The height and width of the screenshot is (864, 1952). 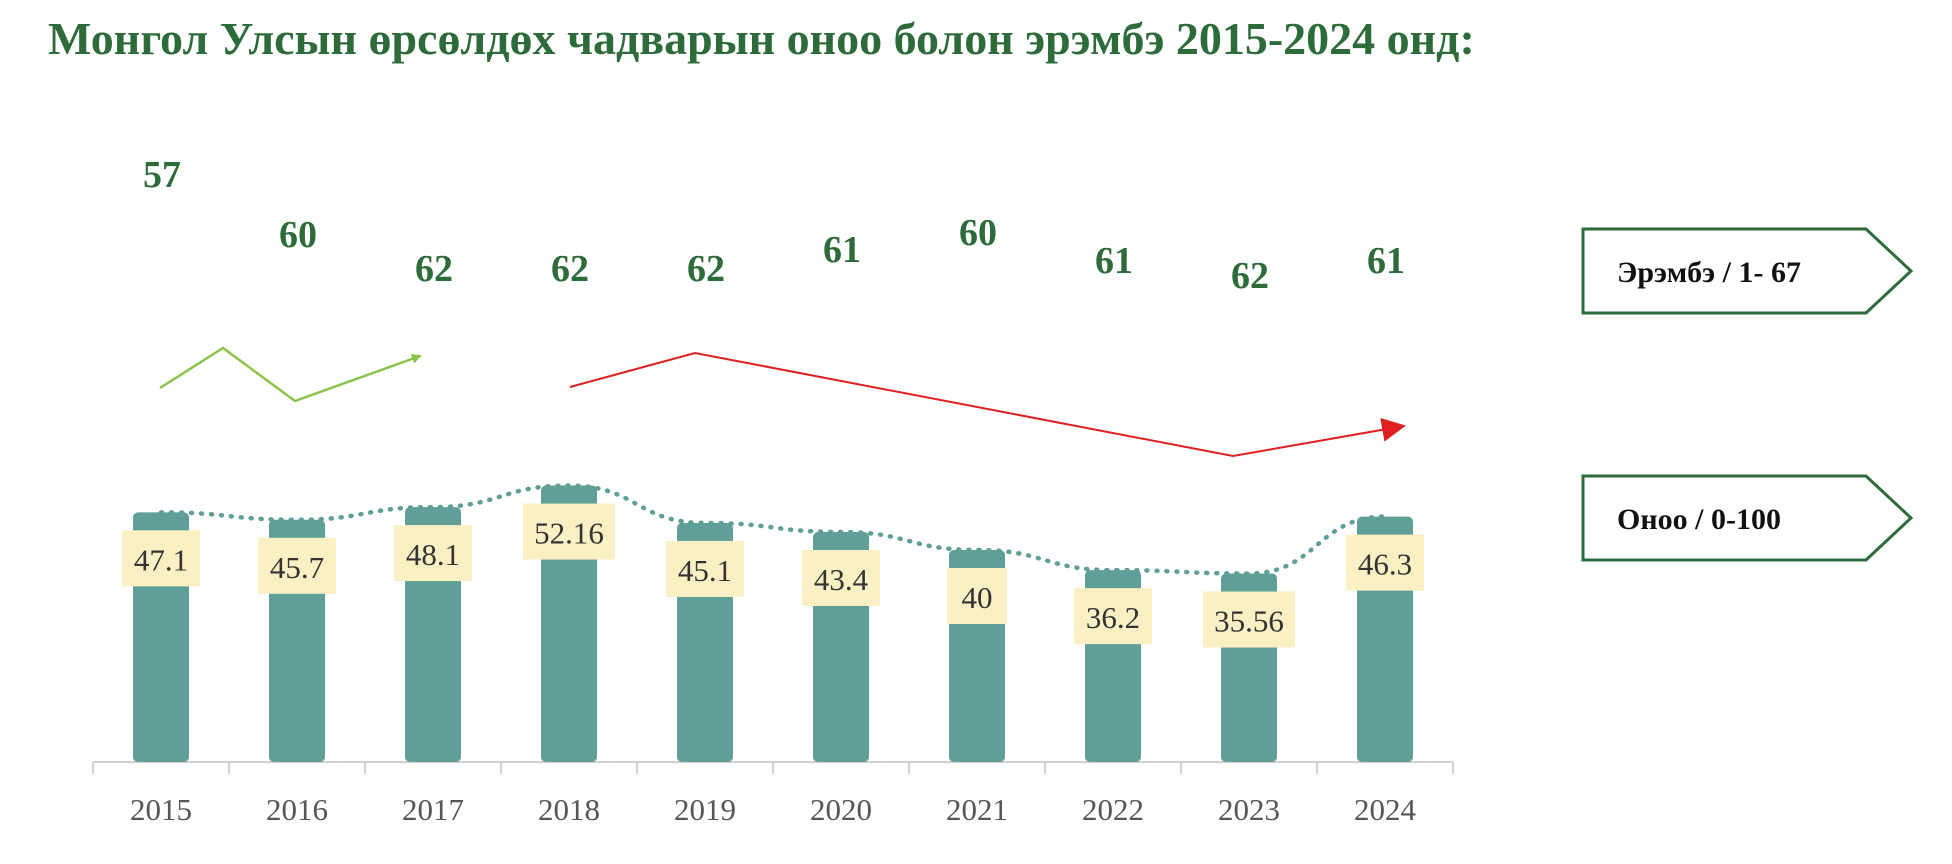 I want to click on score-value-text: 35.56, so click(x=1249, y=621).